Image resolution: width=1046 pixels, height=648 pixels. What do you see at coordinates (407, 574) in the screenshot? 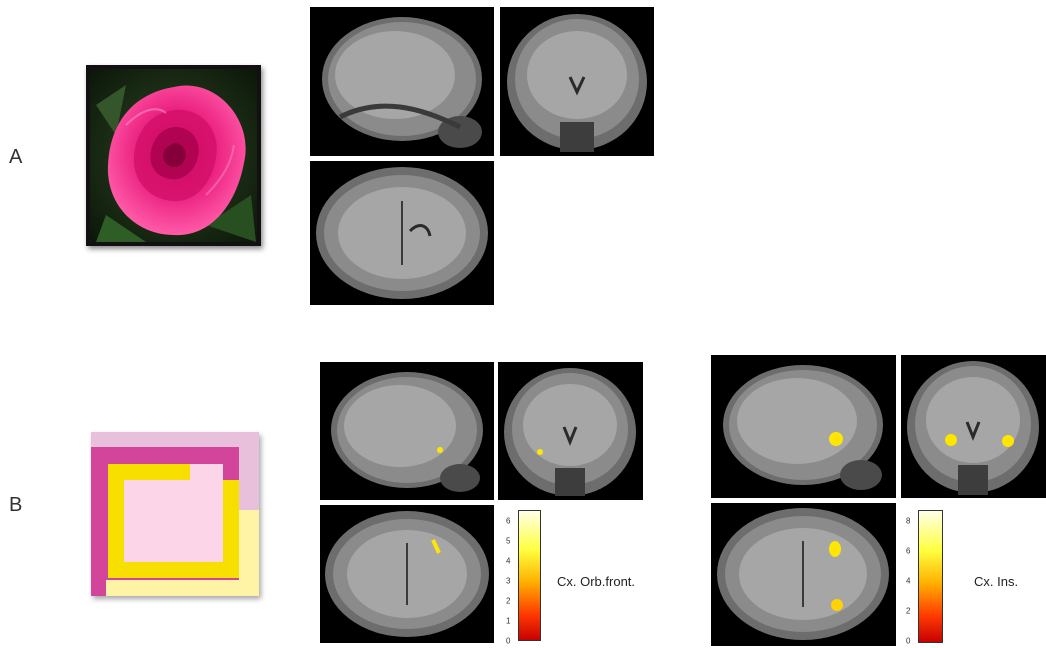
I see `mri-axial-b1` at bounding box center [407, 574].